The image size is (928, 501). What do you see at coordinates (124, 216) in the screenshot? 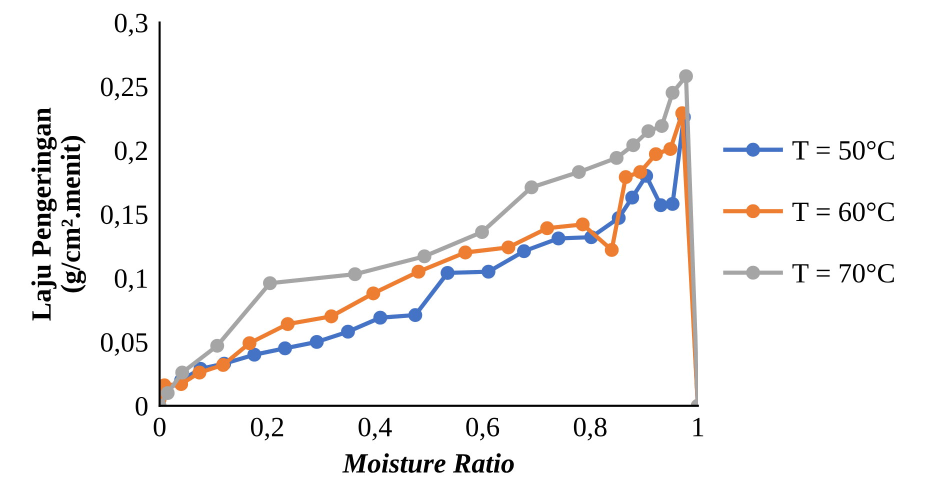
I see `y-tick-label: 0,15` at bounding box center [124, 216].